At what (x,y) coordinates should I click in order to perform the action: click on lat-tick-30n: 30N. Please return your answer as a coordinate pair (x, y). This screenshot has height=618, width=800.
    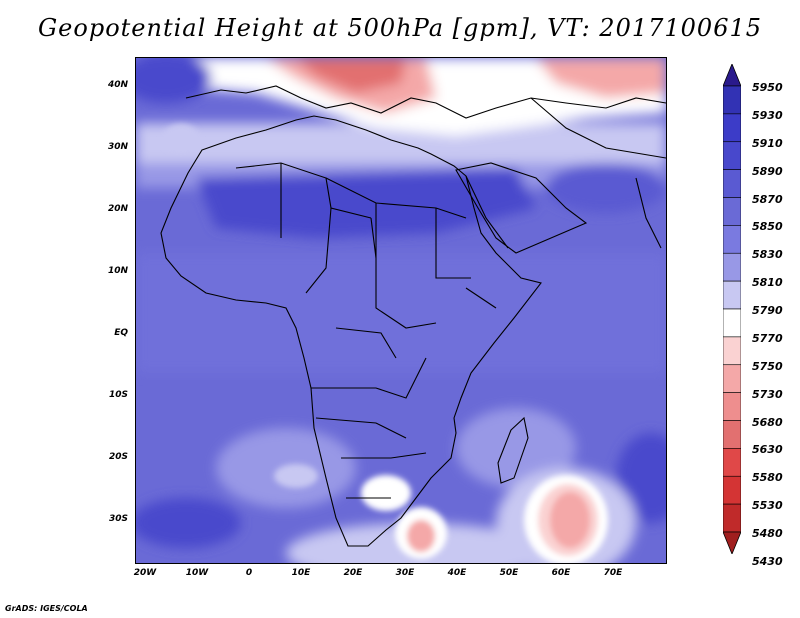
    Looking at the image, I should click on (117, 147).